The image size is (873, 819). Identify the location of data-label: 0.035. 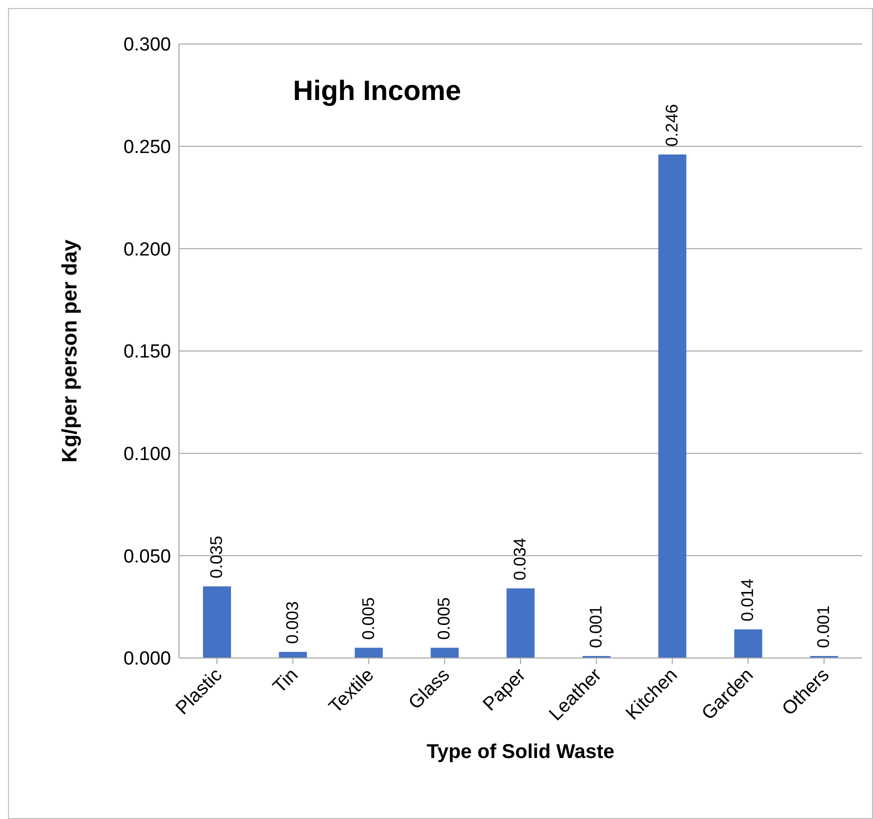
(216, 557).